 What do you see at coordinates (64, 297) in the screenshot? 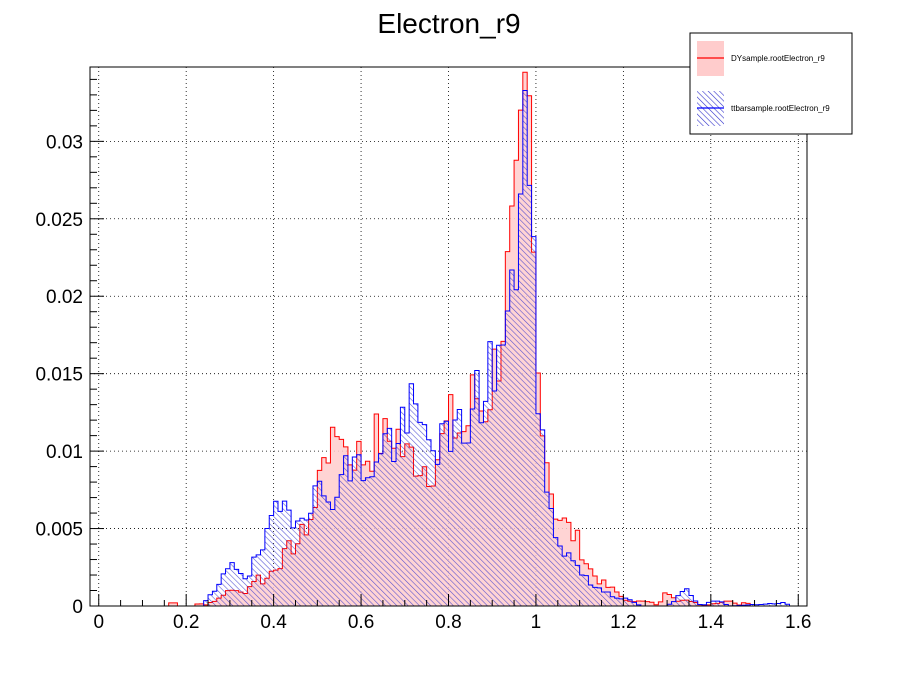
I see `y-tick-label: 0.02` at bounding box center [64, 297].